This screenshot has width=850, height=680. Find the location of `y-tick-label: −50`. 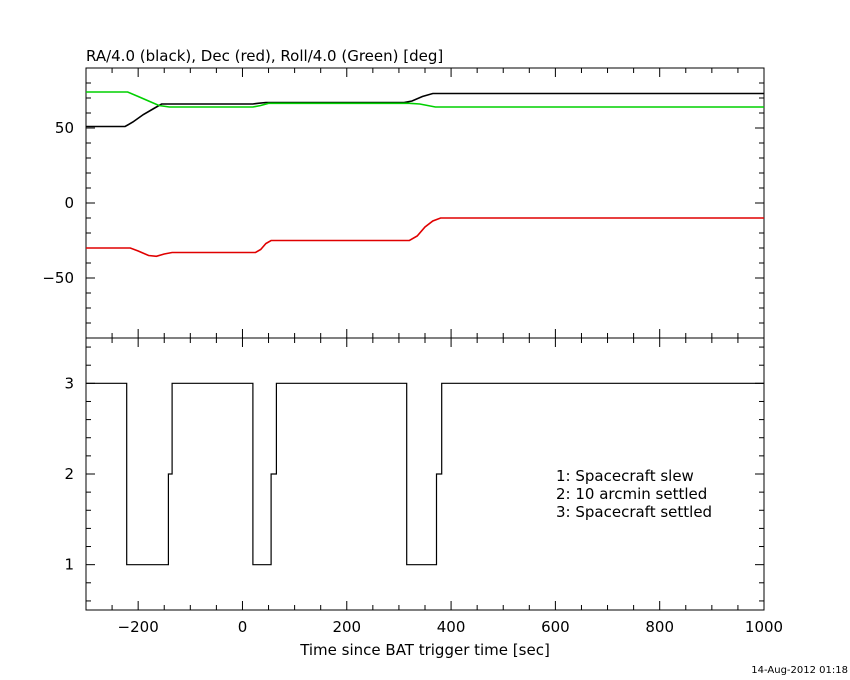

y-tick-label: −50 is located at coordinates (58, 278).